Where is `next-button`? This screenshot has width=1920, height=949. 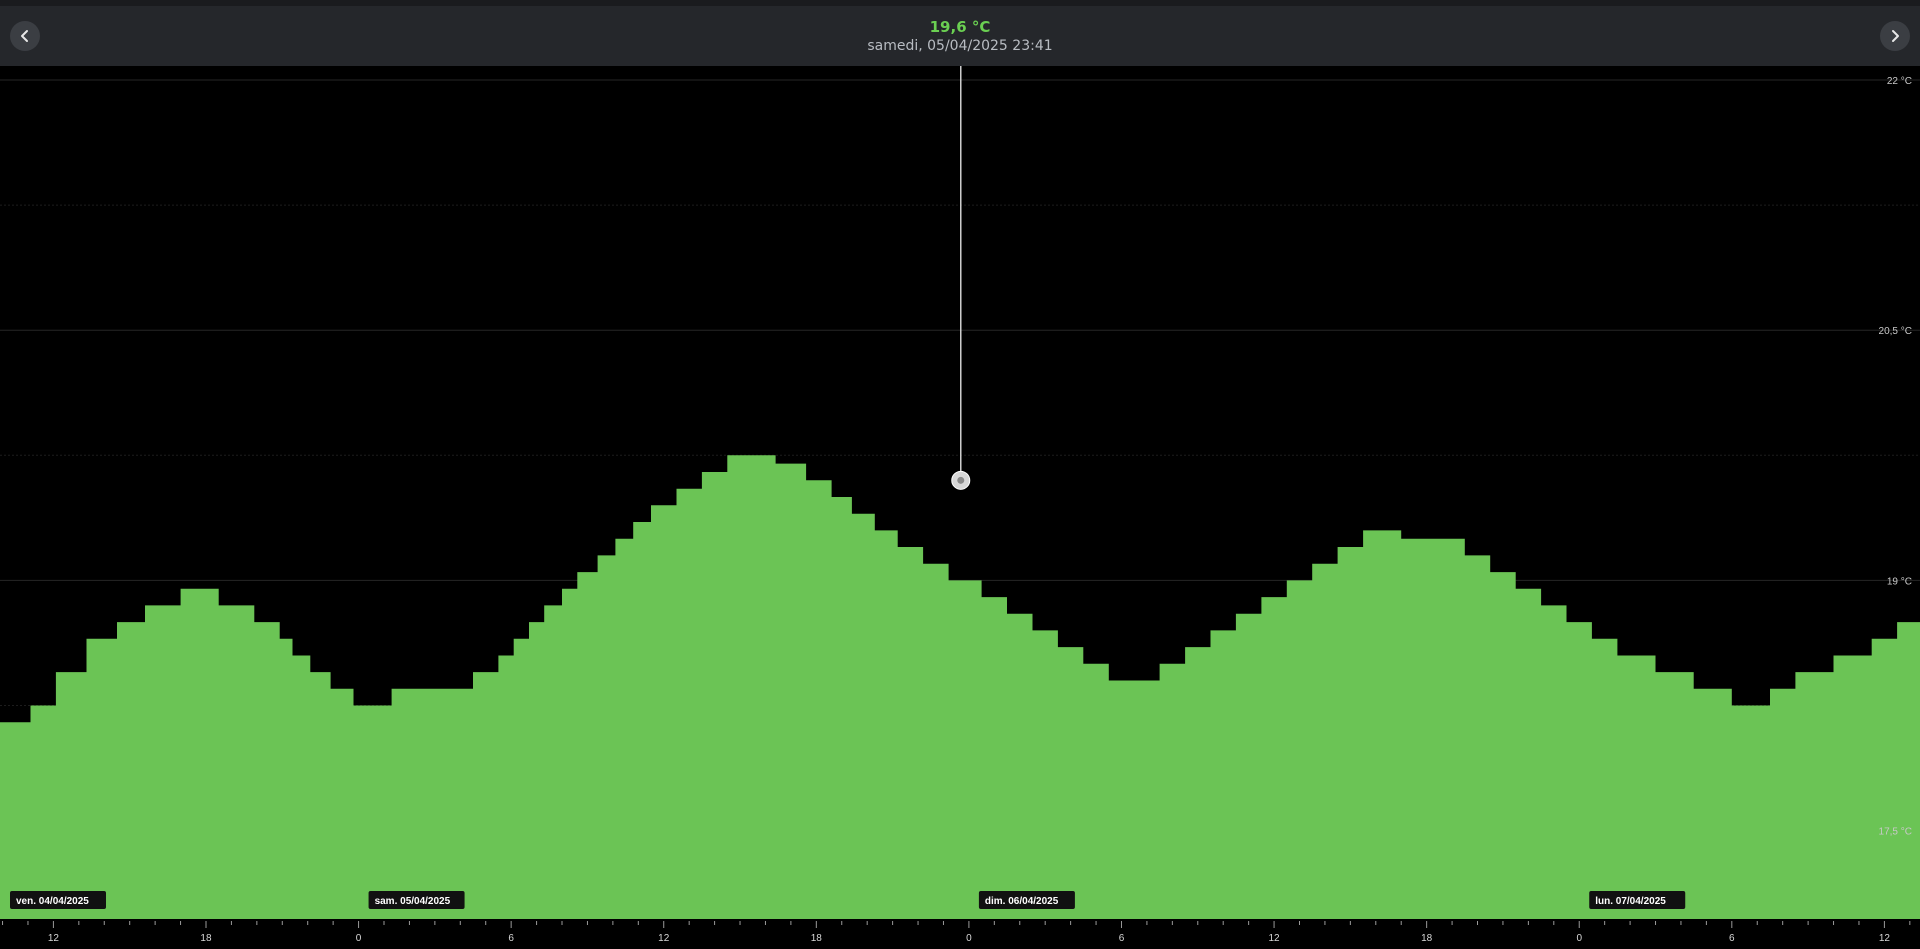
next-button is located at coordinates (1895, 36).